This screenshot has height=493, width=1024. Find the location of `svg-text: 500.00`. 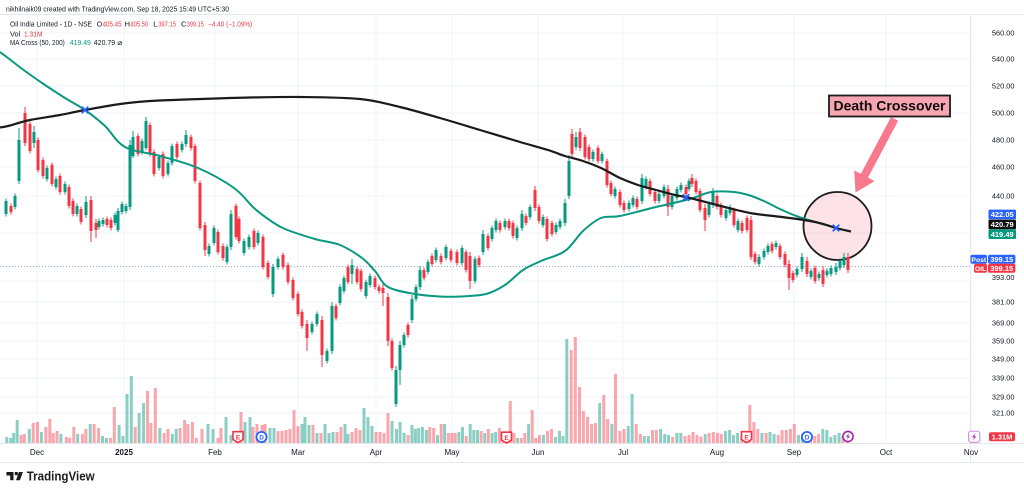

svg-text: 500.00 is located at coordinates (1003, 113).